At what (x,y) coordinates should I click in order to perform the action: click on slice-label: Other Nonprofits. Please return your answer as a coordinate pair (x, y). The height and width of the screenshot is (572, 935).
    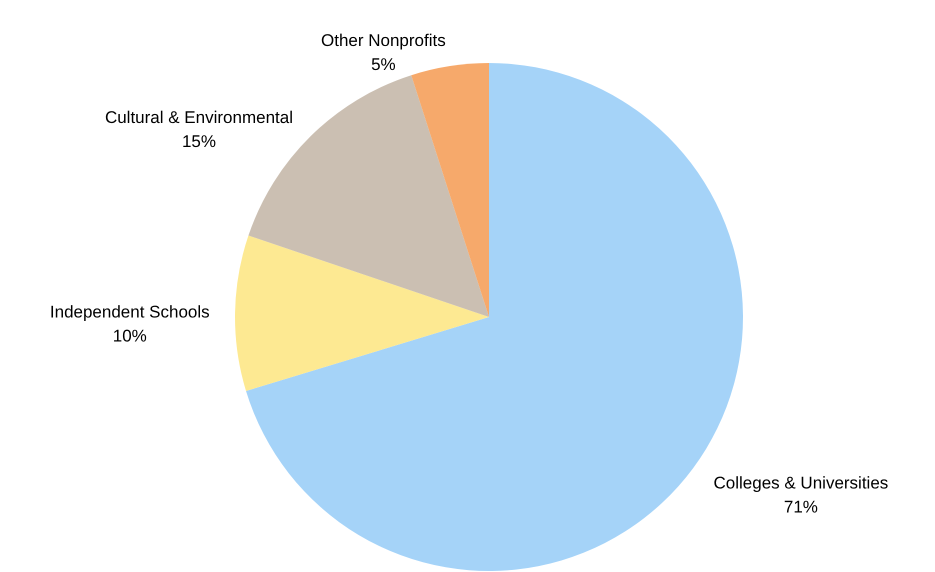
    Looking at the image, I should click on (383, 40).